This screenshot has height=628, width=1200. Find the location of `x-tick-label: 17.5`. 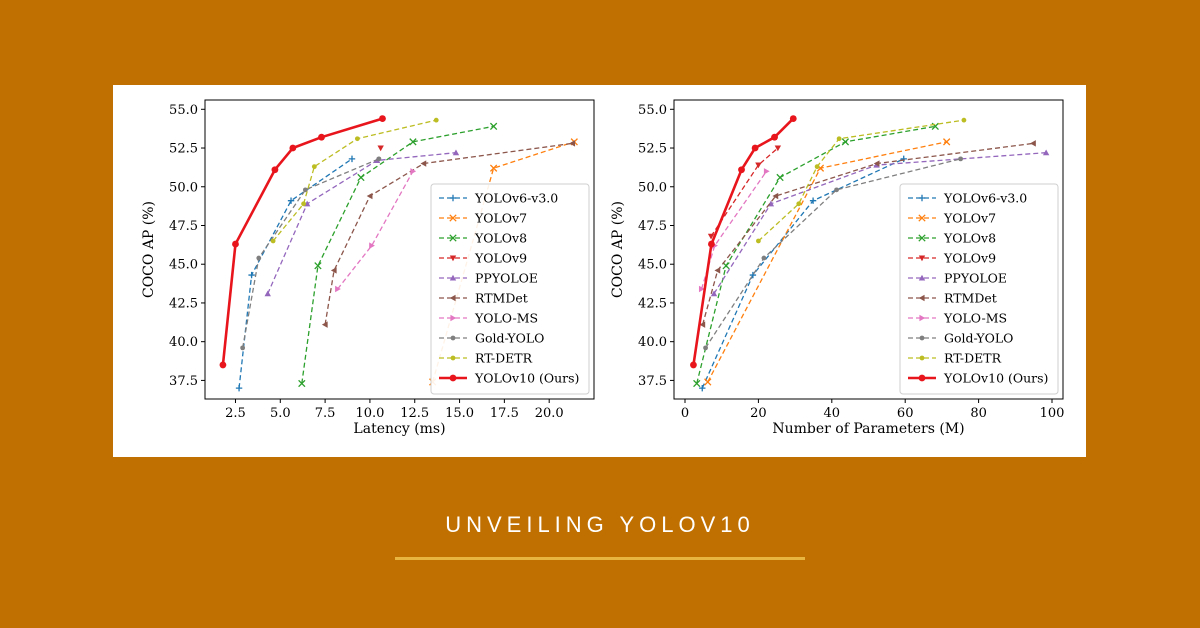

x-tick-label: 17.5 is located at coordinates (504, 413).